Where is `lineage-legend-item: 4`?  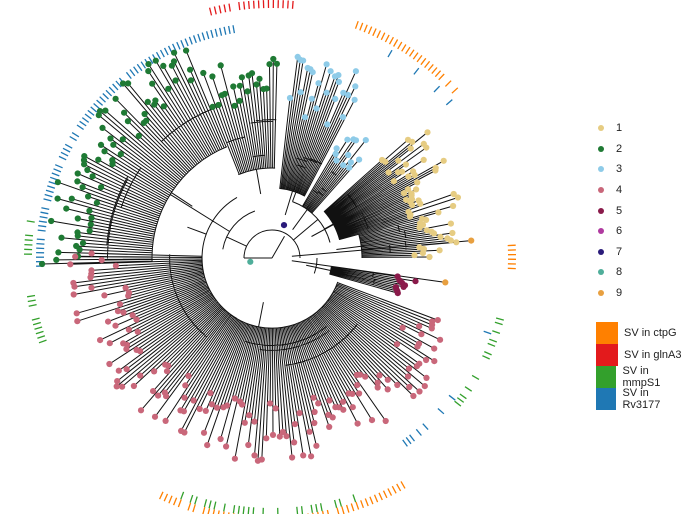
lineage-legend-item: 4 is located at coordinates (610, 190).